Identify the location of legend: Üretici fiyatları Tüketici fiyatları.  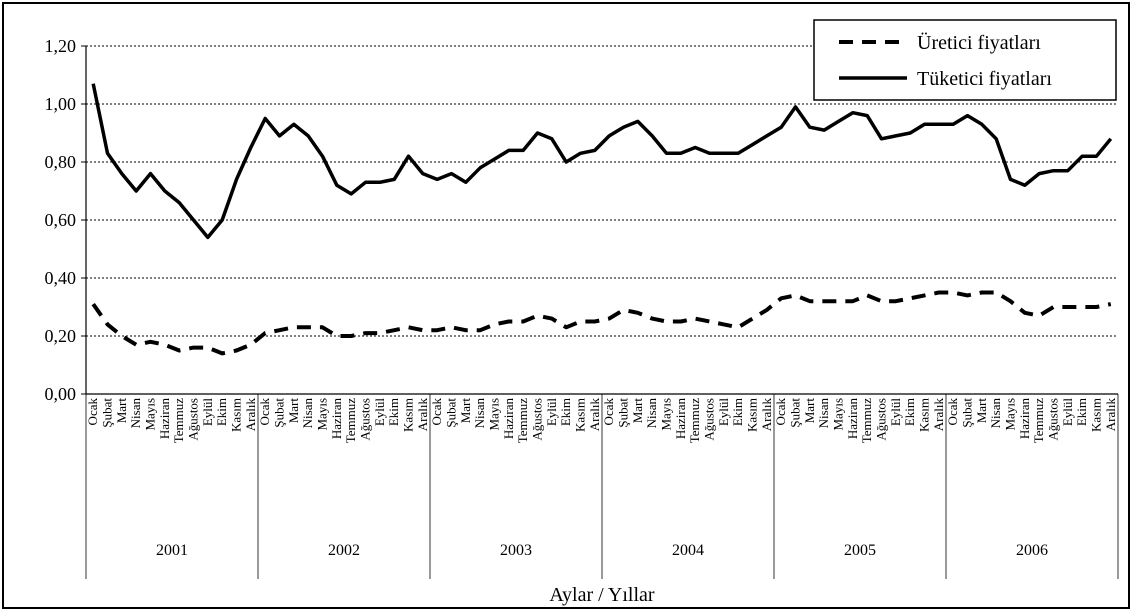
(965, 60).